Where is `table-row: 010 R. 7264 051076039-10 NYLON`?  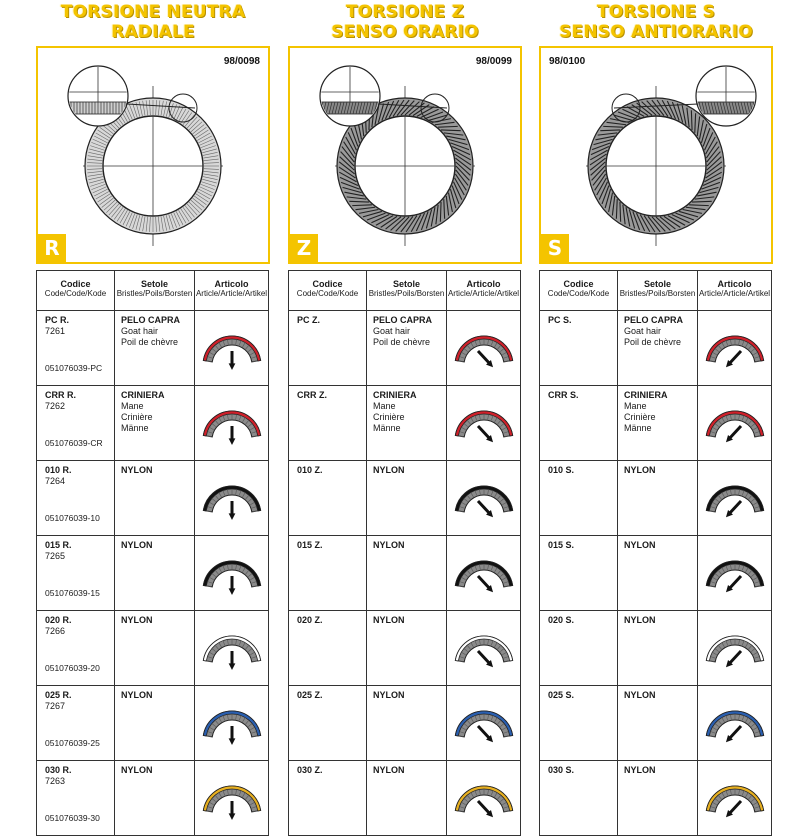 table-row: 010 R. 7264 051076039-10 NYLON is located at coordinates (152, 498).